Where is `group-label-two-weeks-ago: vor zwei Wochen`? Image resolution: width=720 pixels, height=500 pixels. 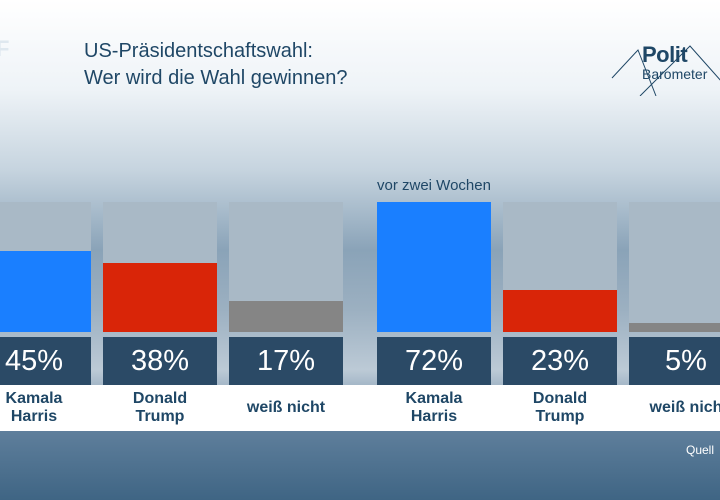
group-label-two-weeks-ago: vor zwei Wochen is located at coordinates (434, 185).